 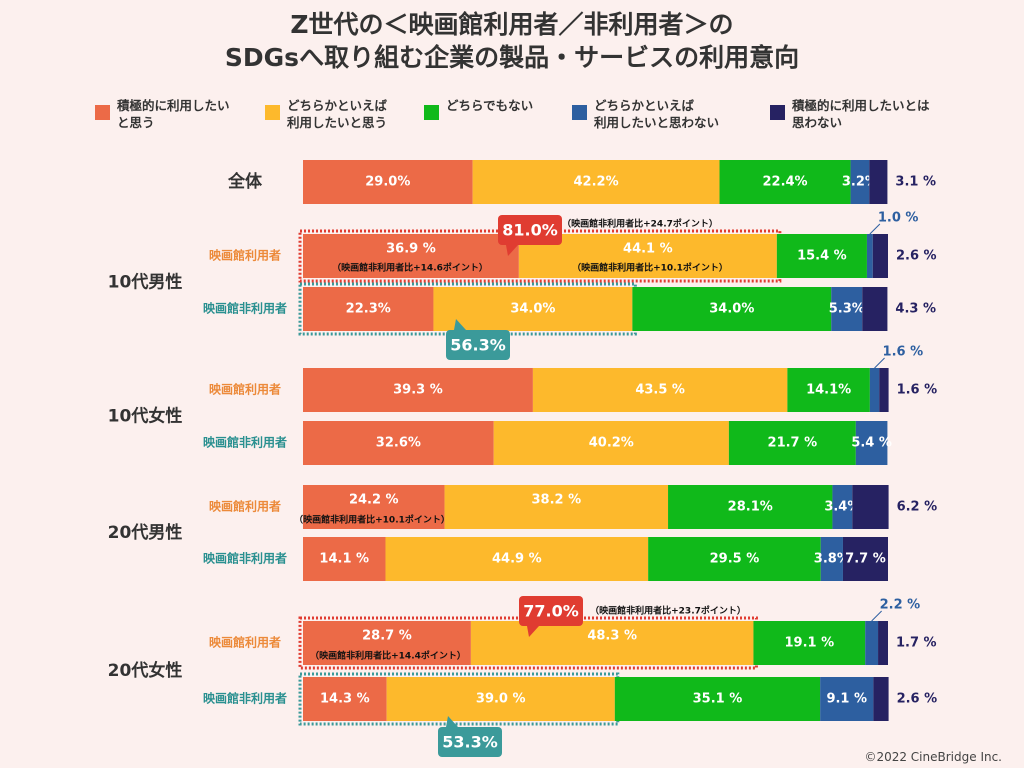 What do you see at coordinates (898, 218) in the screenshot?
I see `value-label: 1.0 %` at bounding box center [898, 218].